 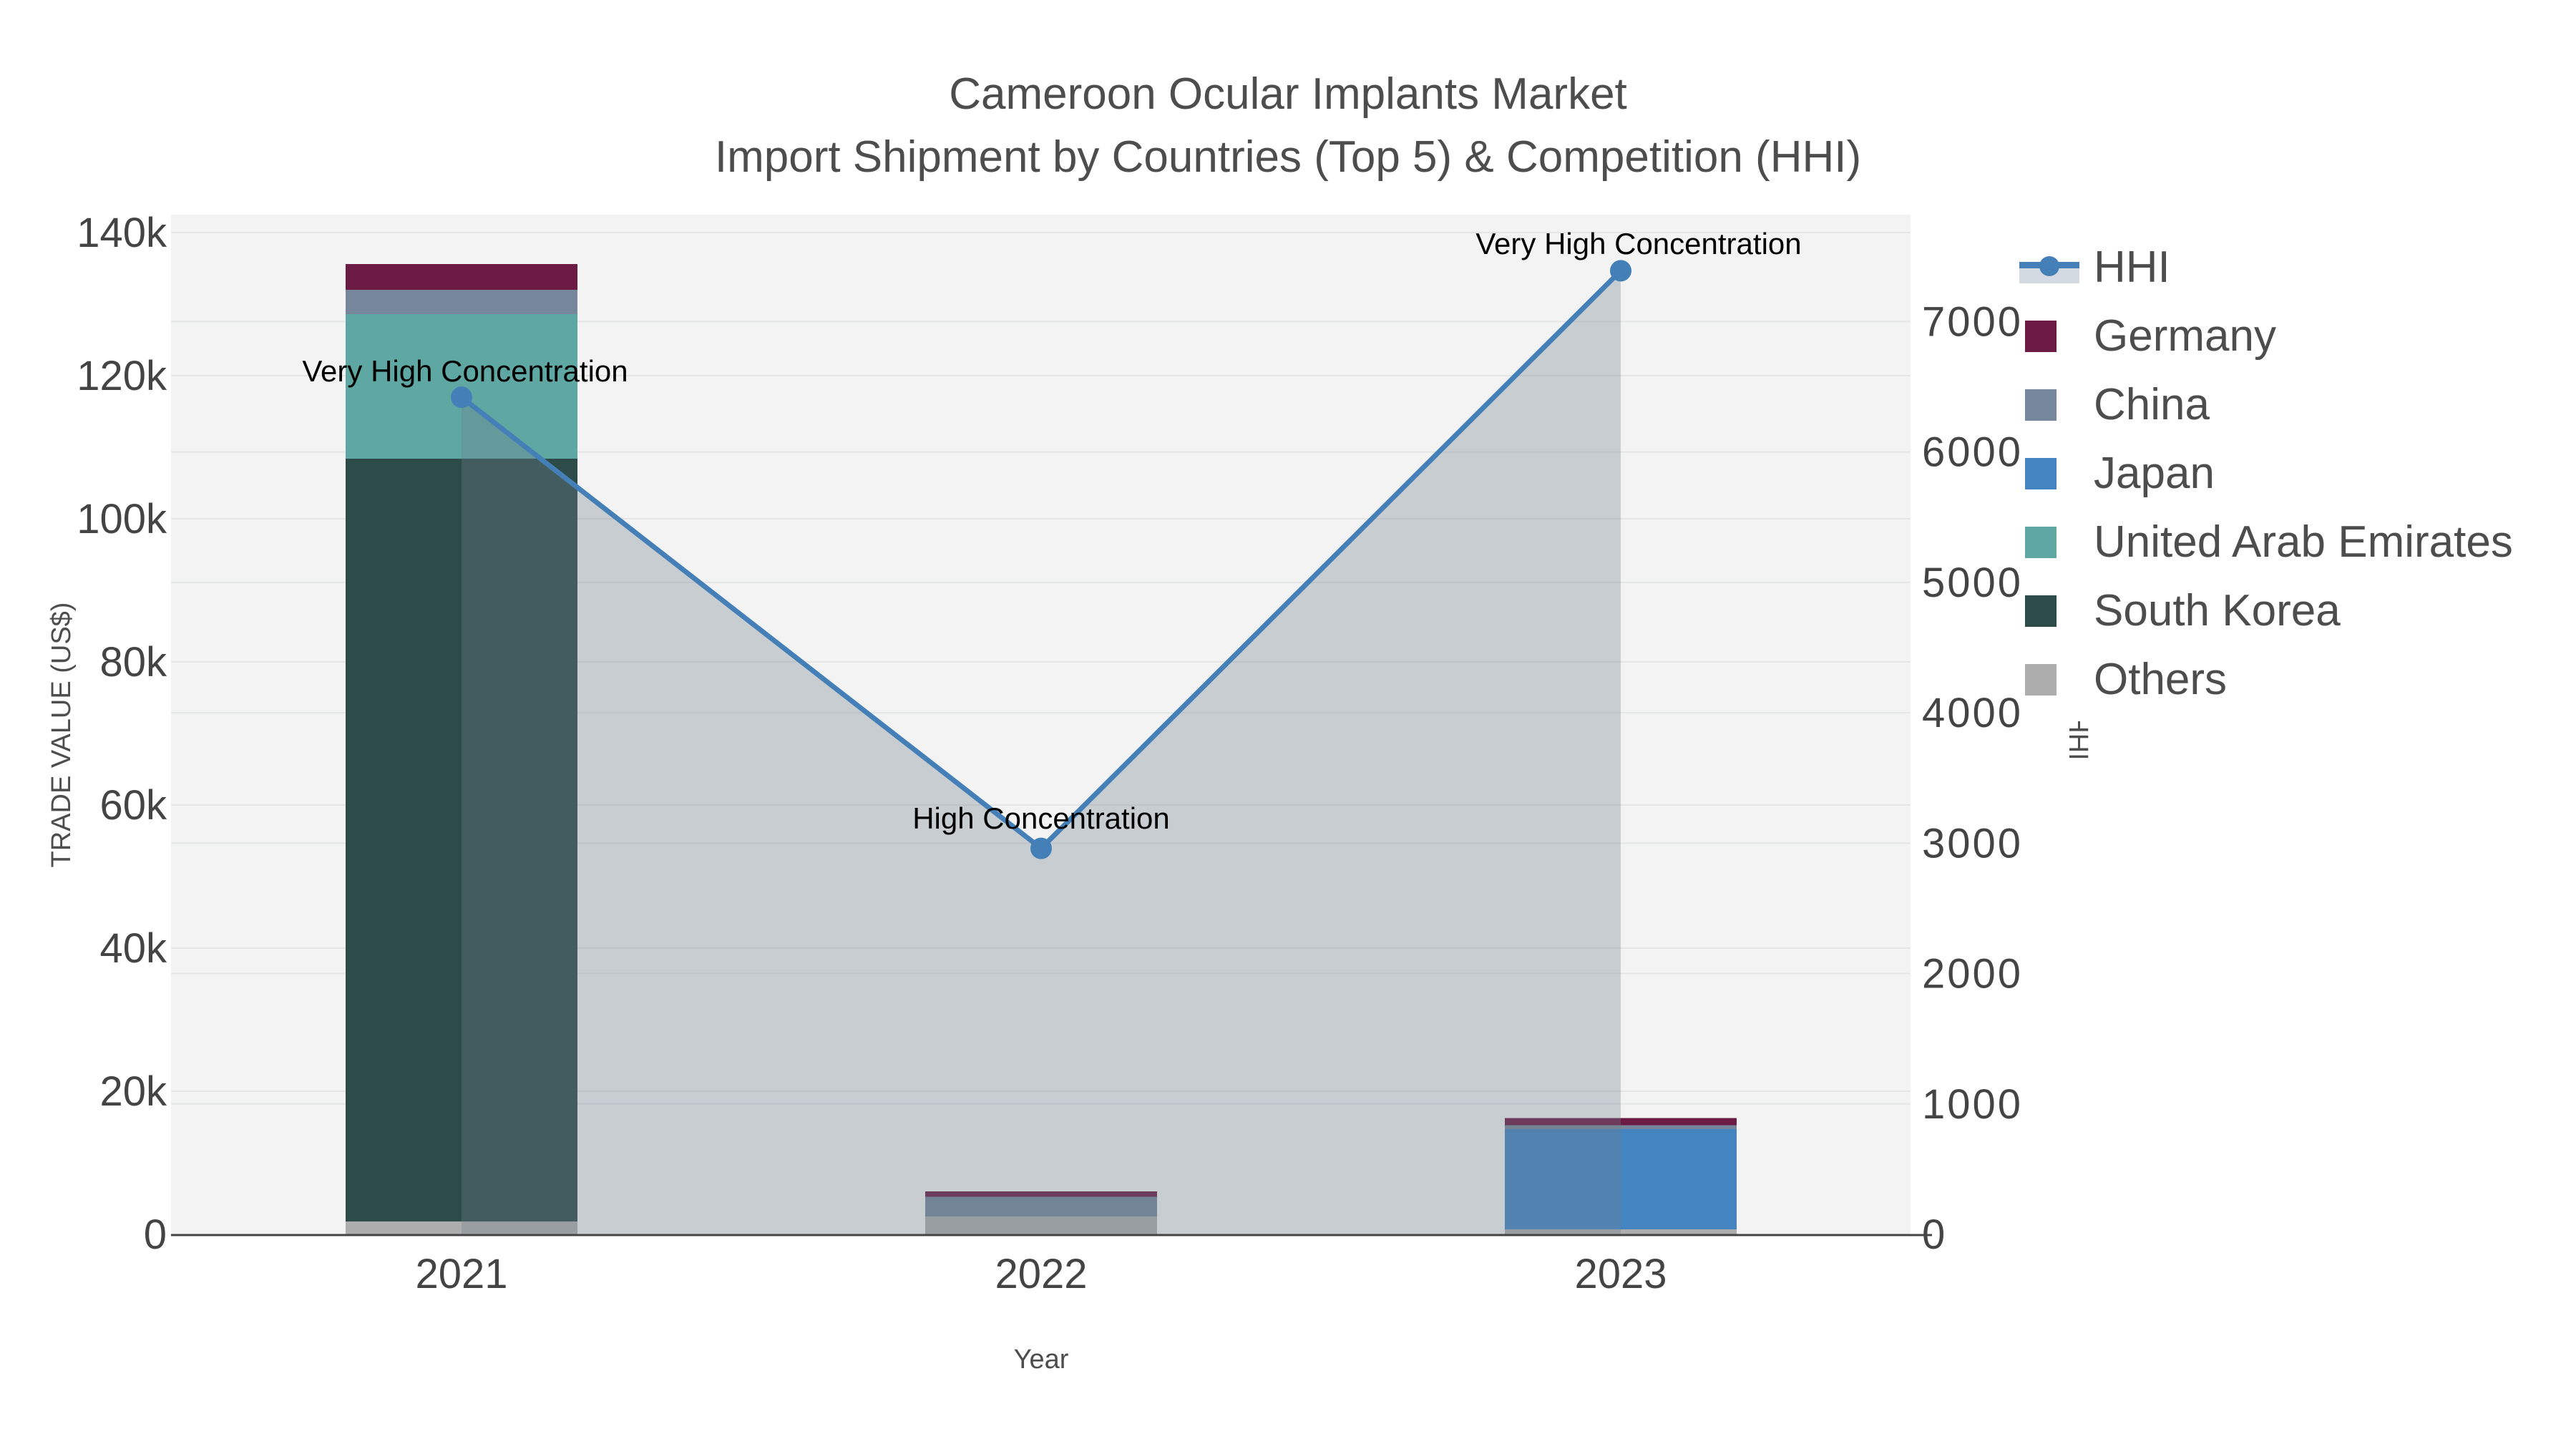 I want to click on hhi-marker-2023, so click(x=1620, y=271).